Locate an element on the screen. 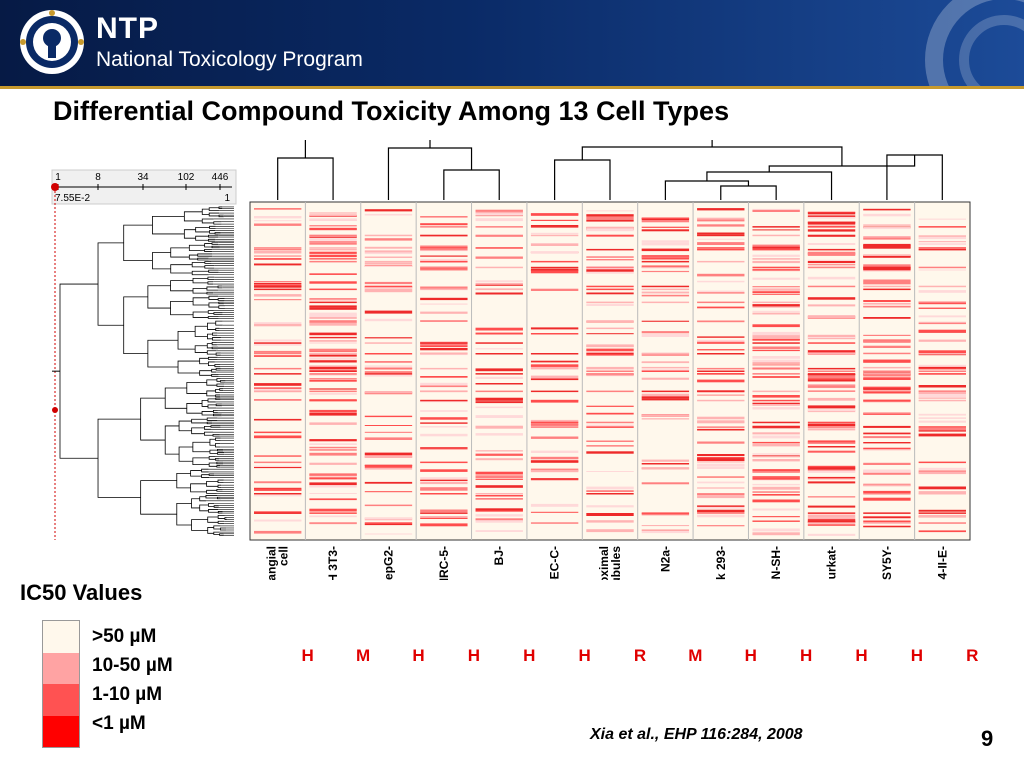  legend-label: <1 µM is located at coordinates (119, 723).